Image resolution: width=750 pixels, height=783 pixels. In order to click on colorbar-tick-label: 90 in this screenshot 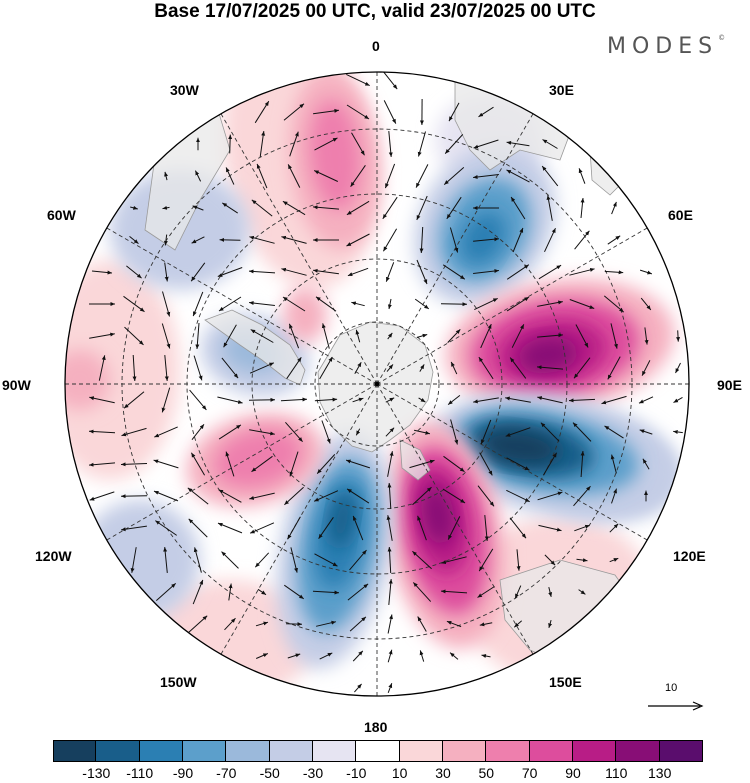, I will do `click(573, 773)`.